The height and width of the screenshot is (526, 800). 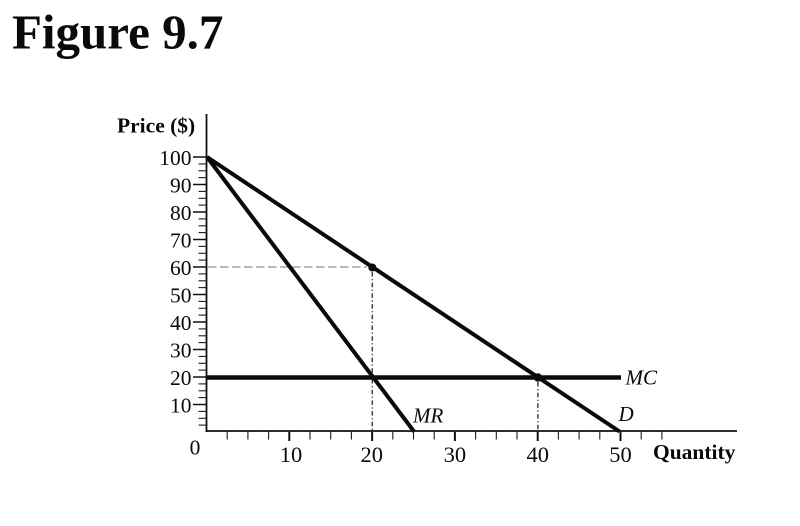 I want to click on svg-text: 70, so click(x=181, y=240).